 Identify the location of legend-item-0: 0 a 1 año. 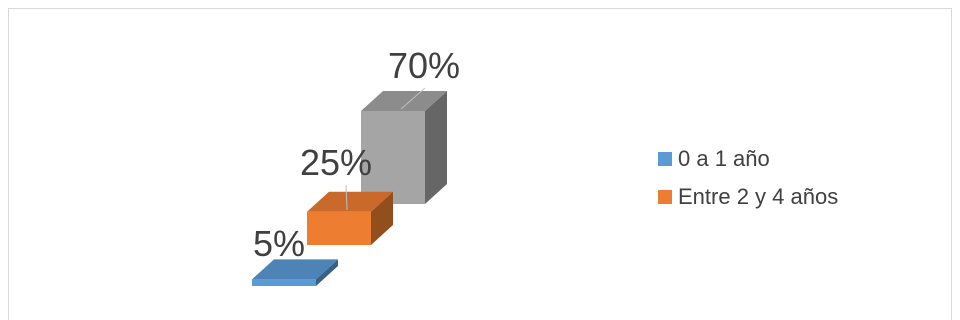
(748, 159).